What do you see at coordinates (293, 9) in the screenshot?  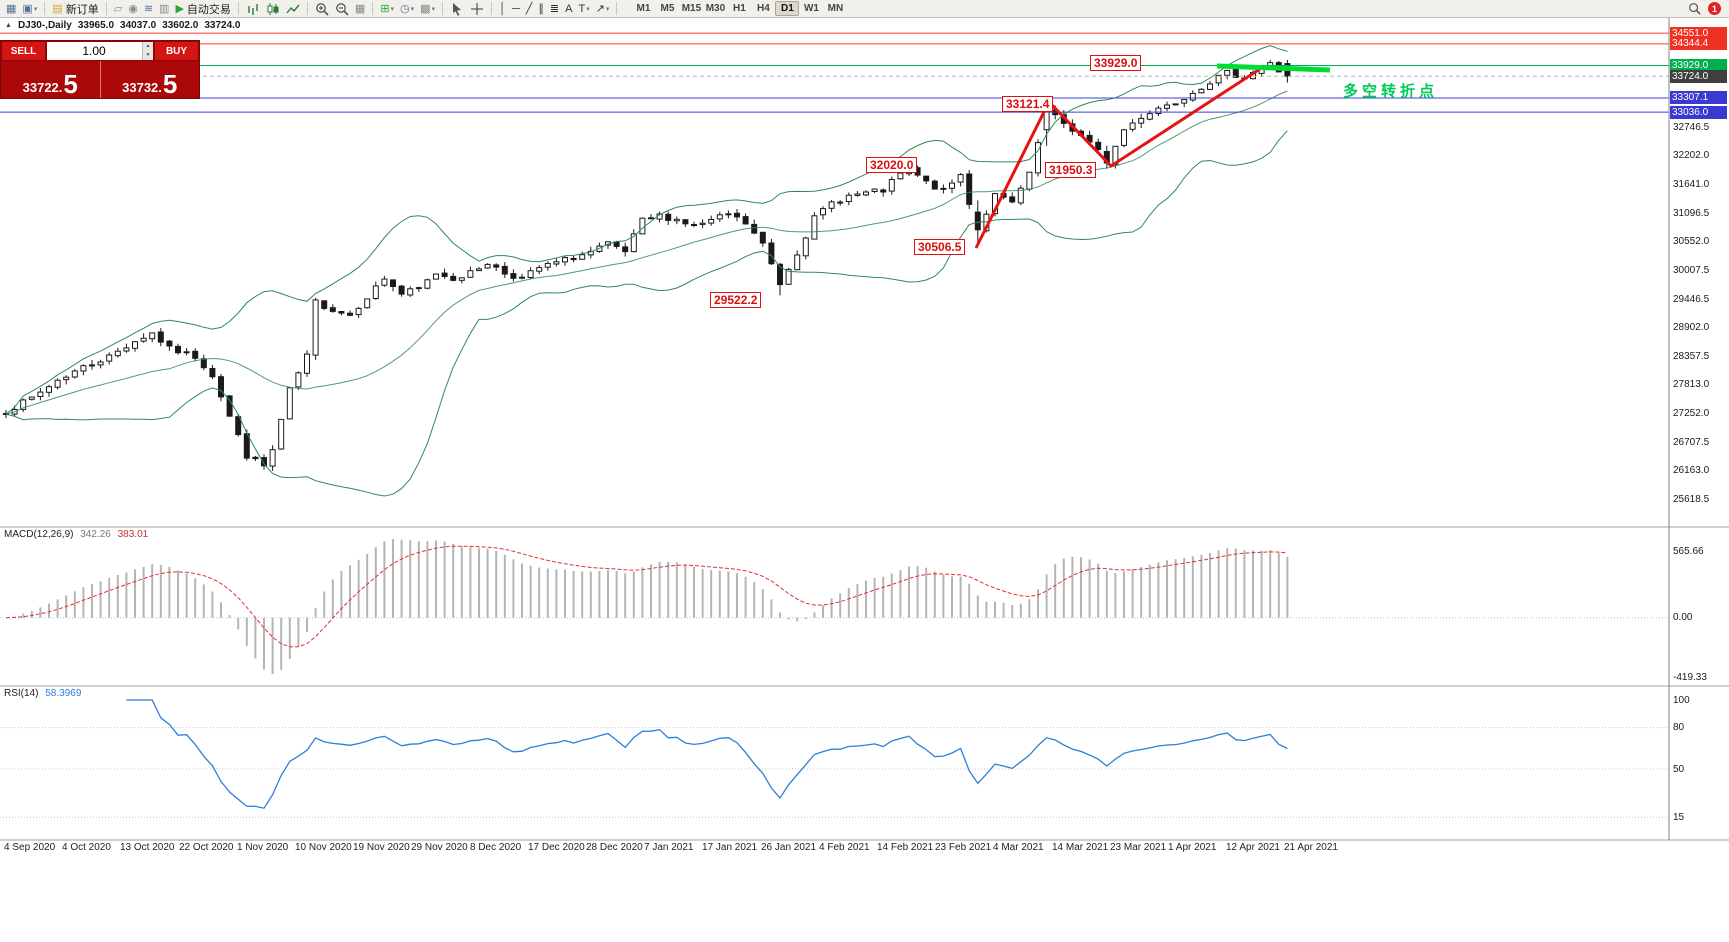 I see `line-chart-icon` at bounding box center [293, 9].